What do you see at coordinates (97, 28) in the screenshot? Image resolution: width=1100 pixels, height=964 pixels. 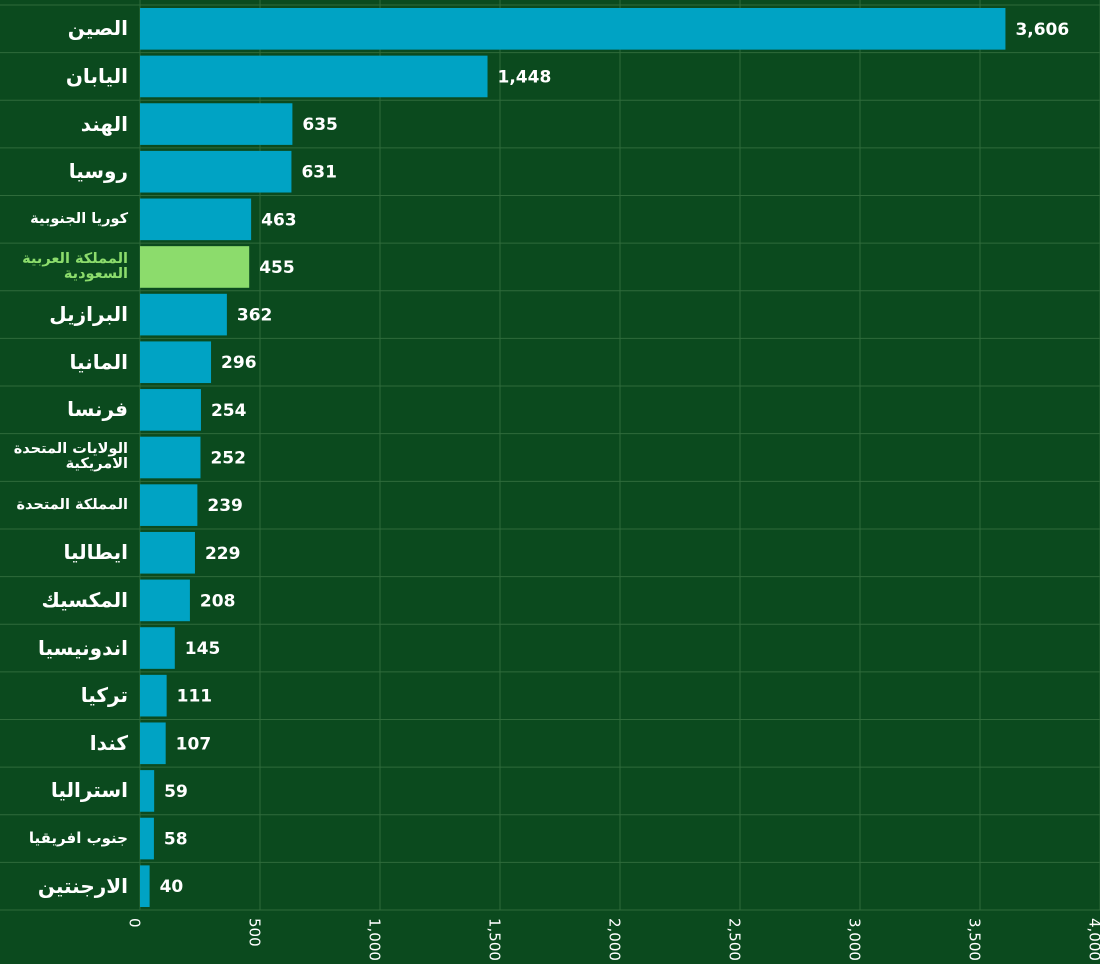 I see `category-label: الصين` at bounding box center [97, 28].